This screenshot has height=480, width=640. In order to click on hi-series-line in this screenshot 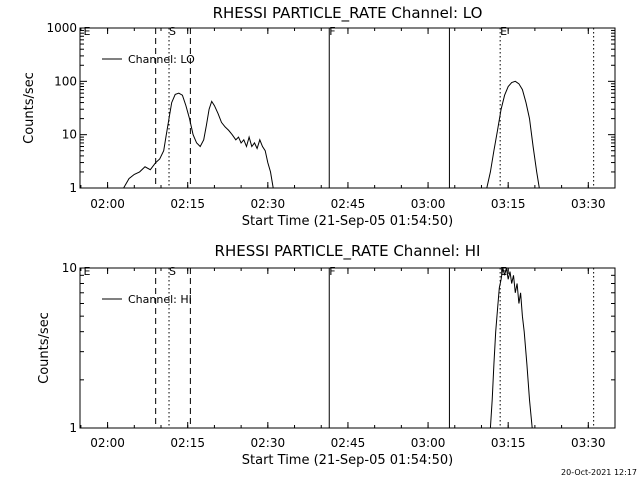, I will do `click(511, 348)`.